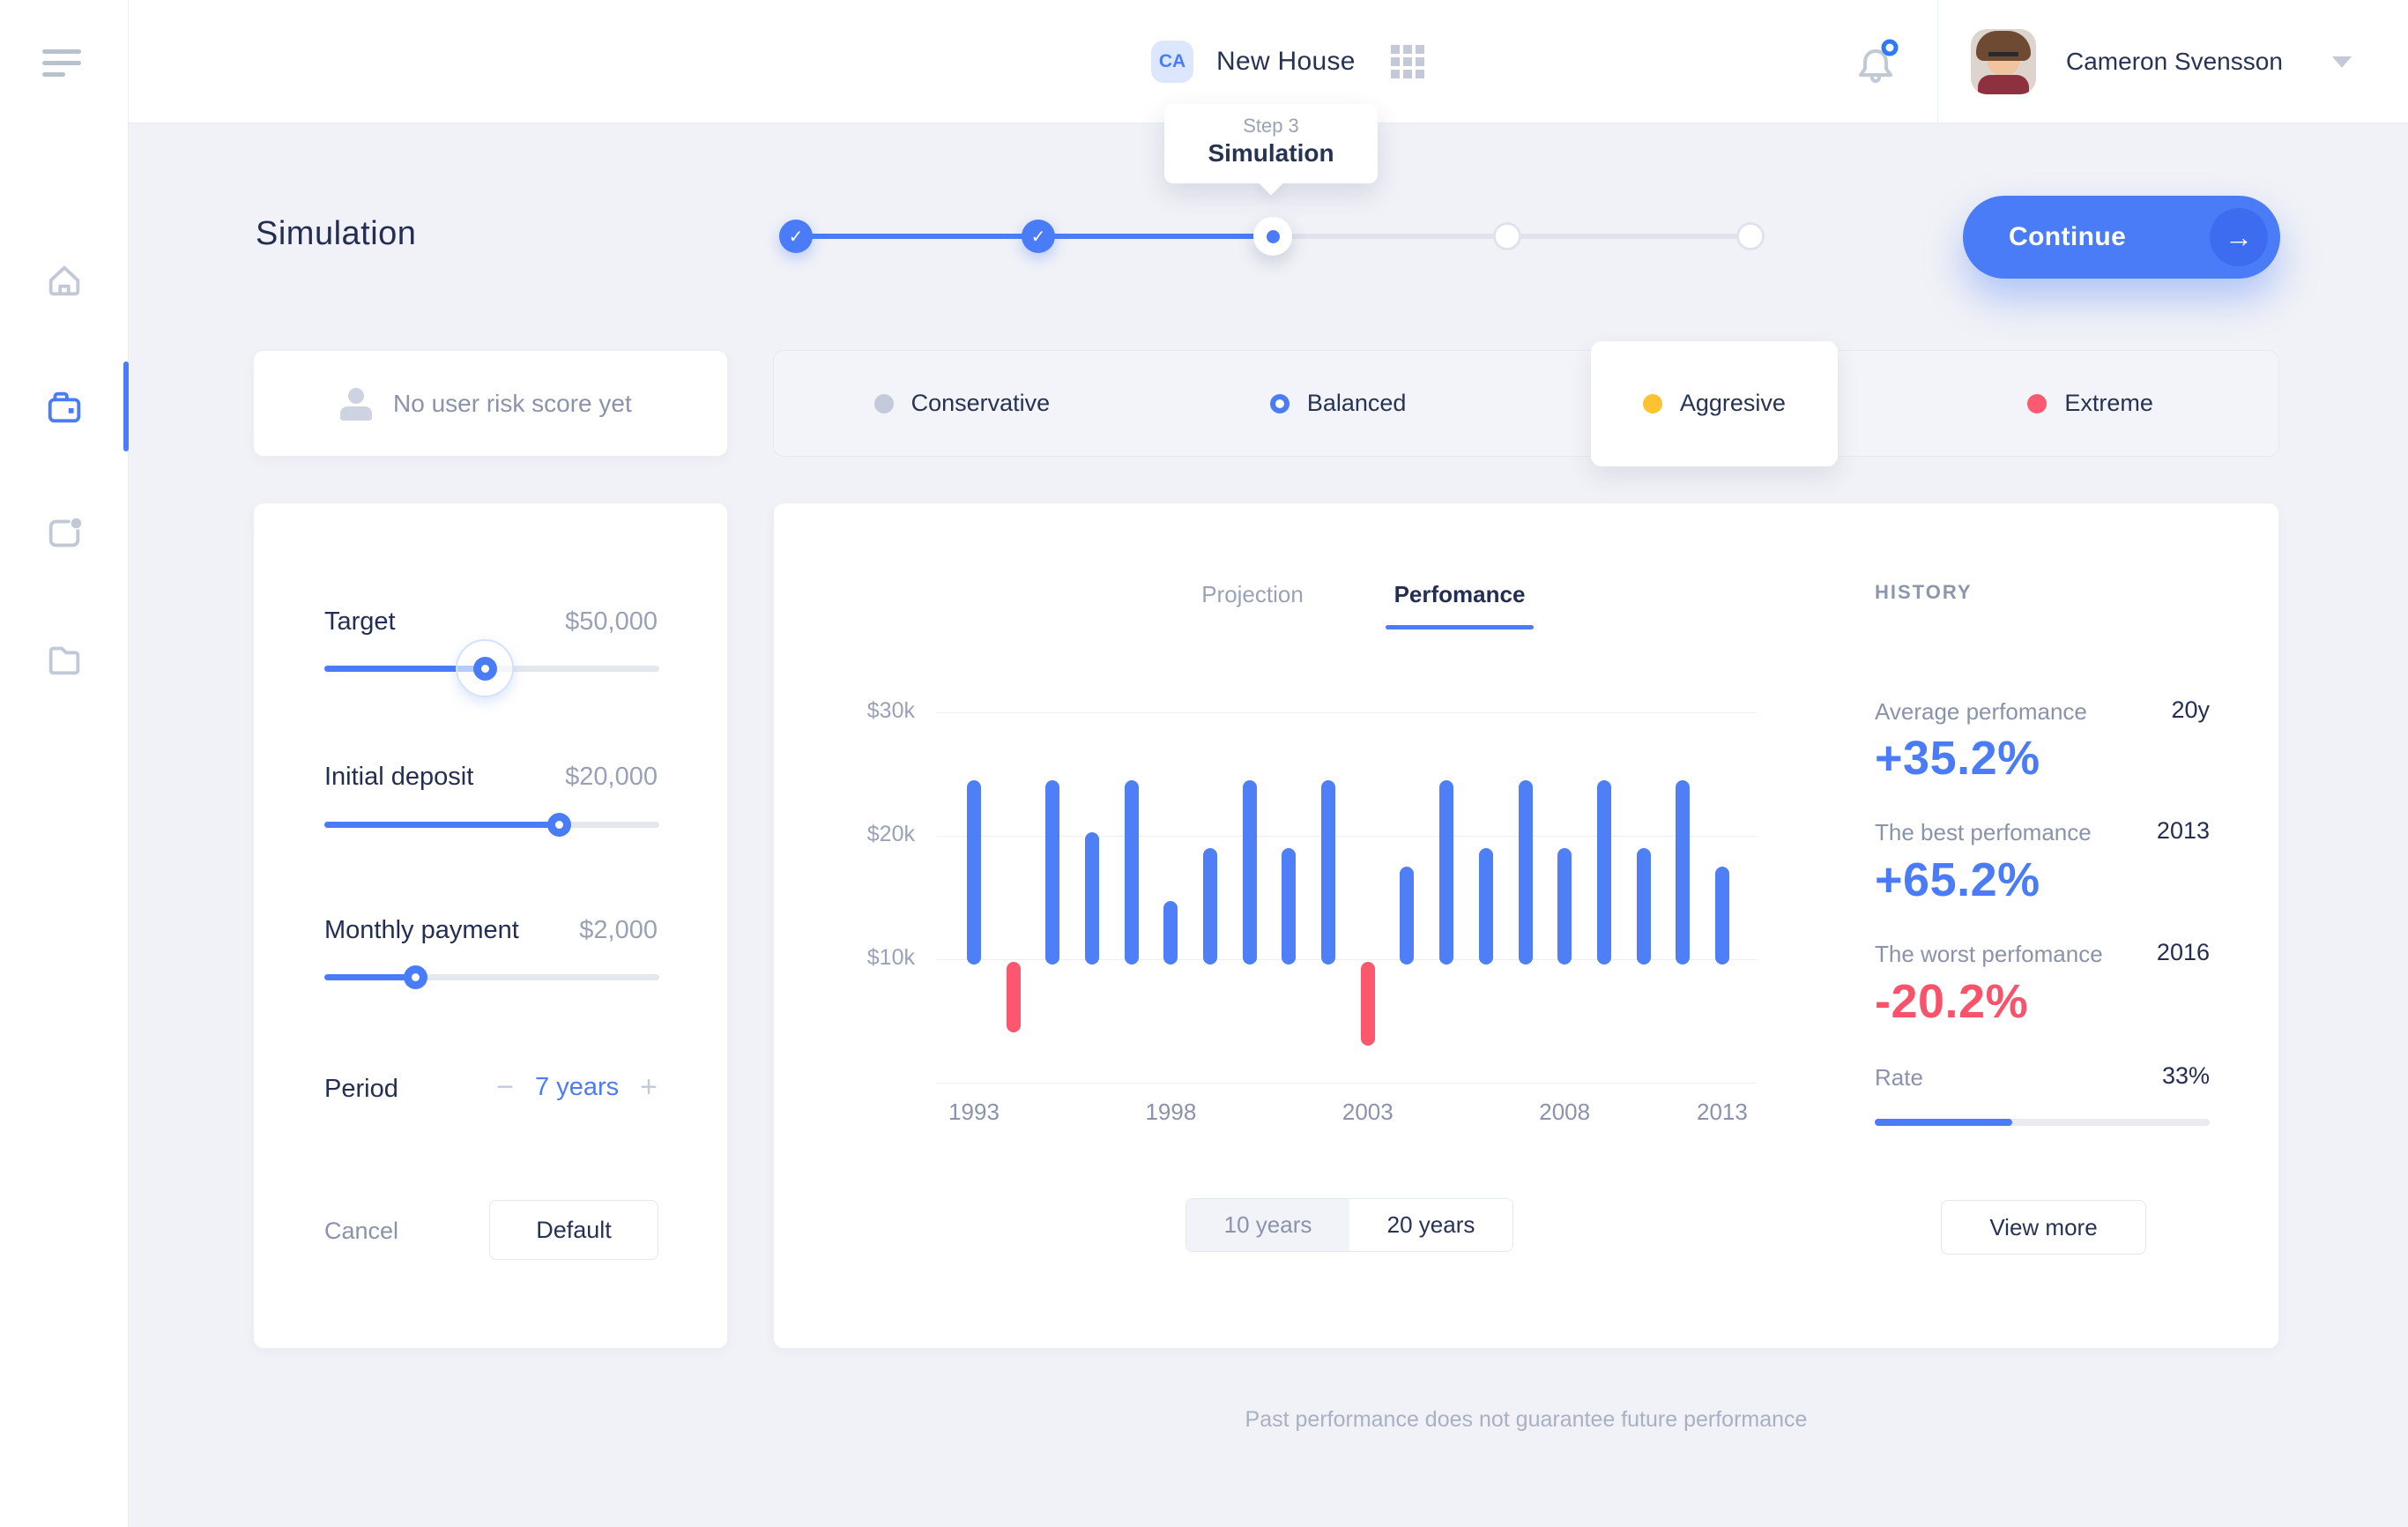  I want to click on bar-2010, so click(1643, 906).